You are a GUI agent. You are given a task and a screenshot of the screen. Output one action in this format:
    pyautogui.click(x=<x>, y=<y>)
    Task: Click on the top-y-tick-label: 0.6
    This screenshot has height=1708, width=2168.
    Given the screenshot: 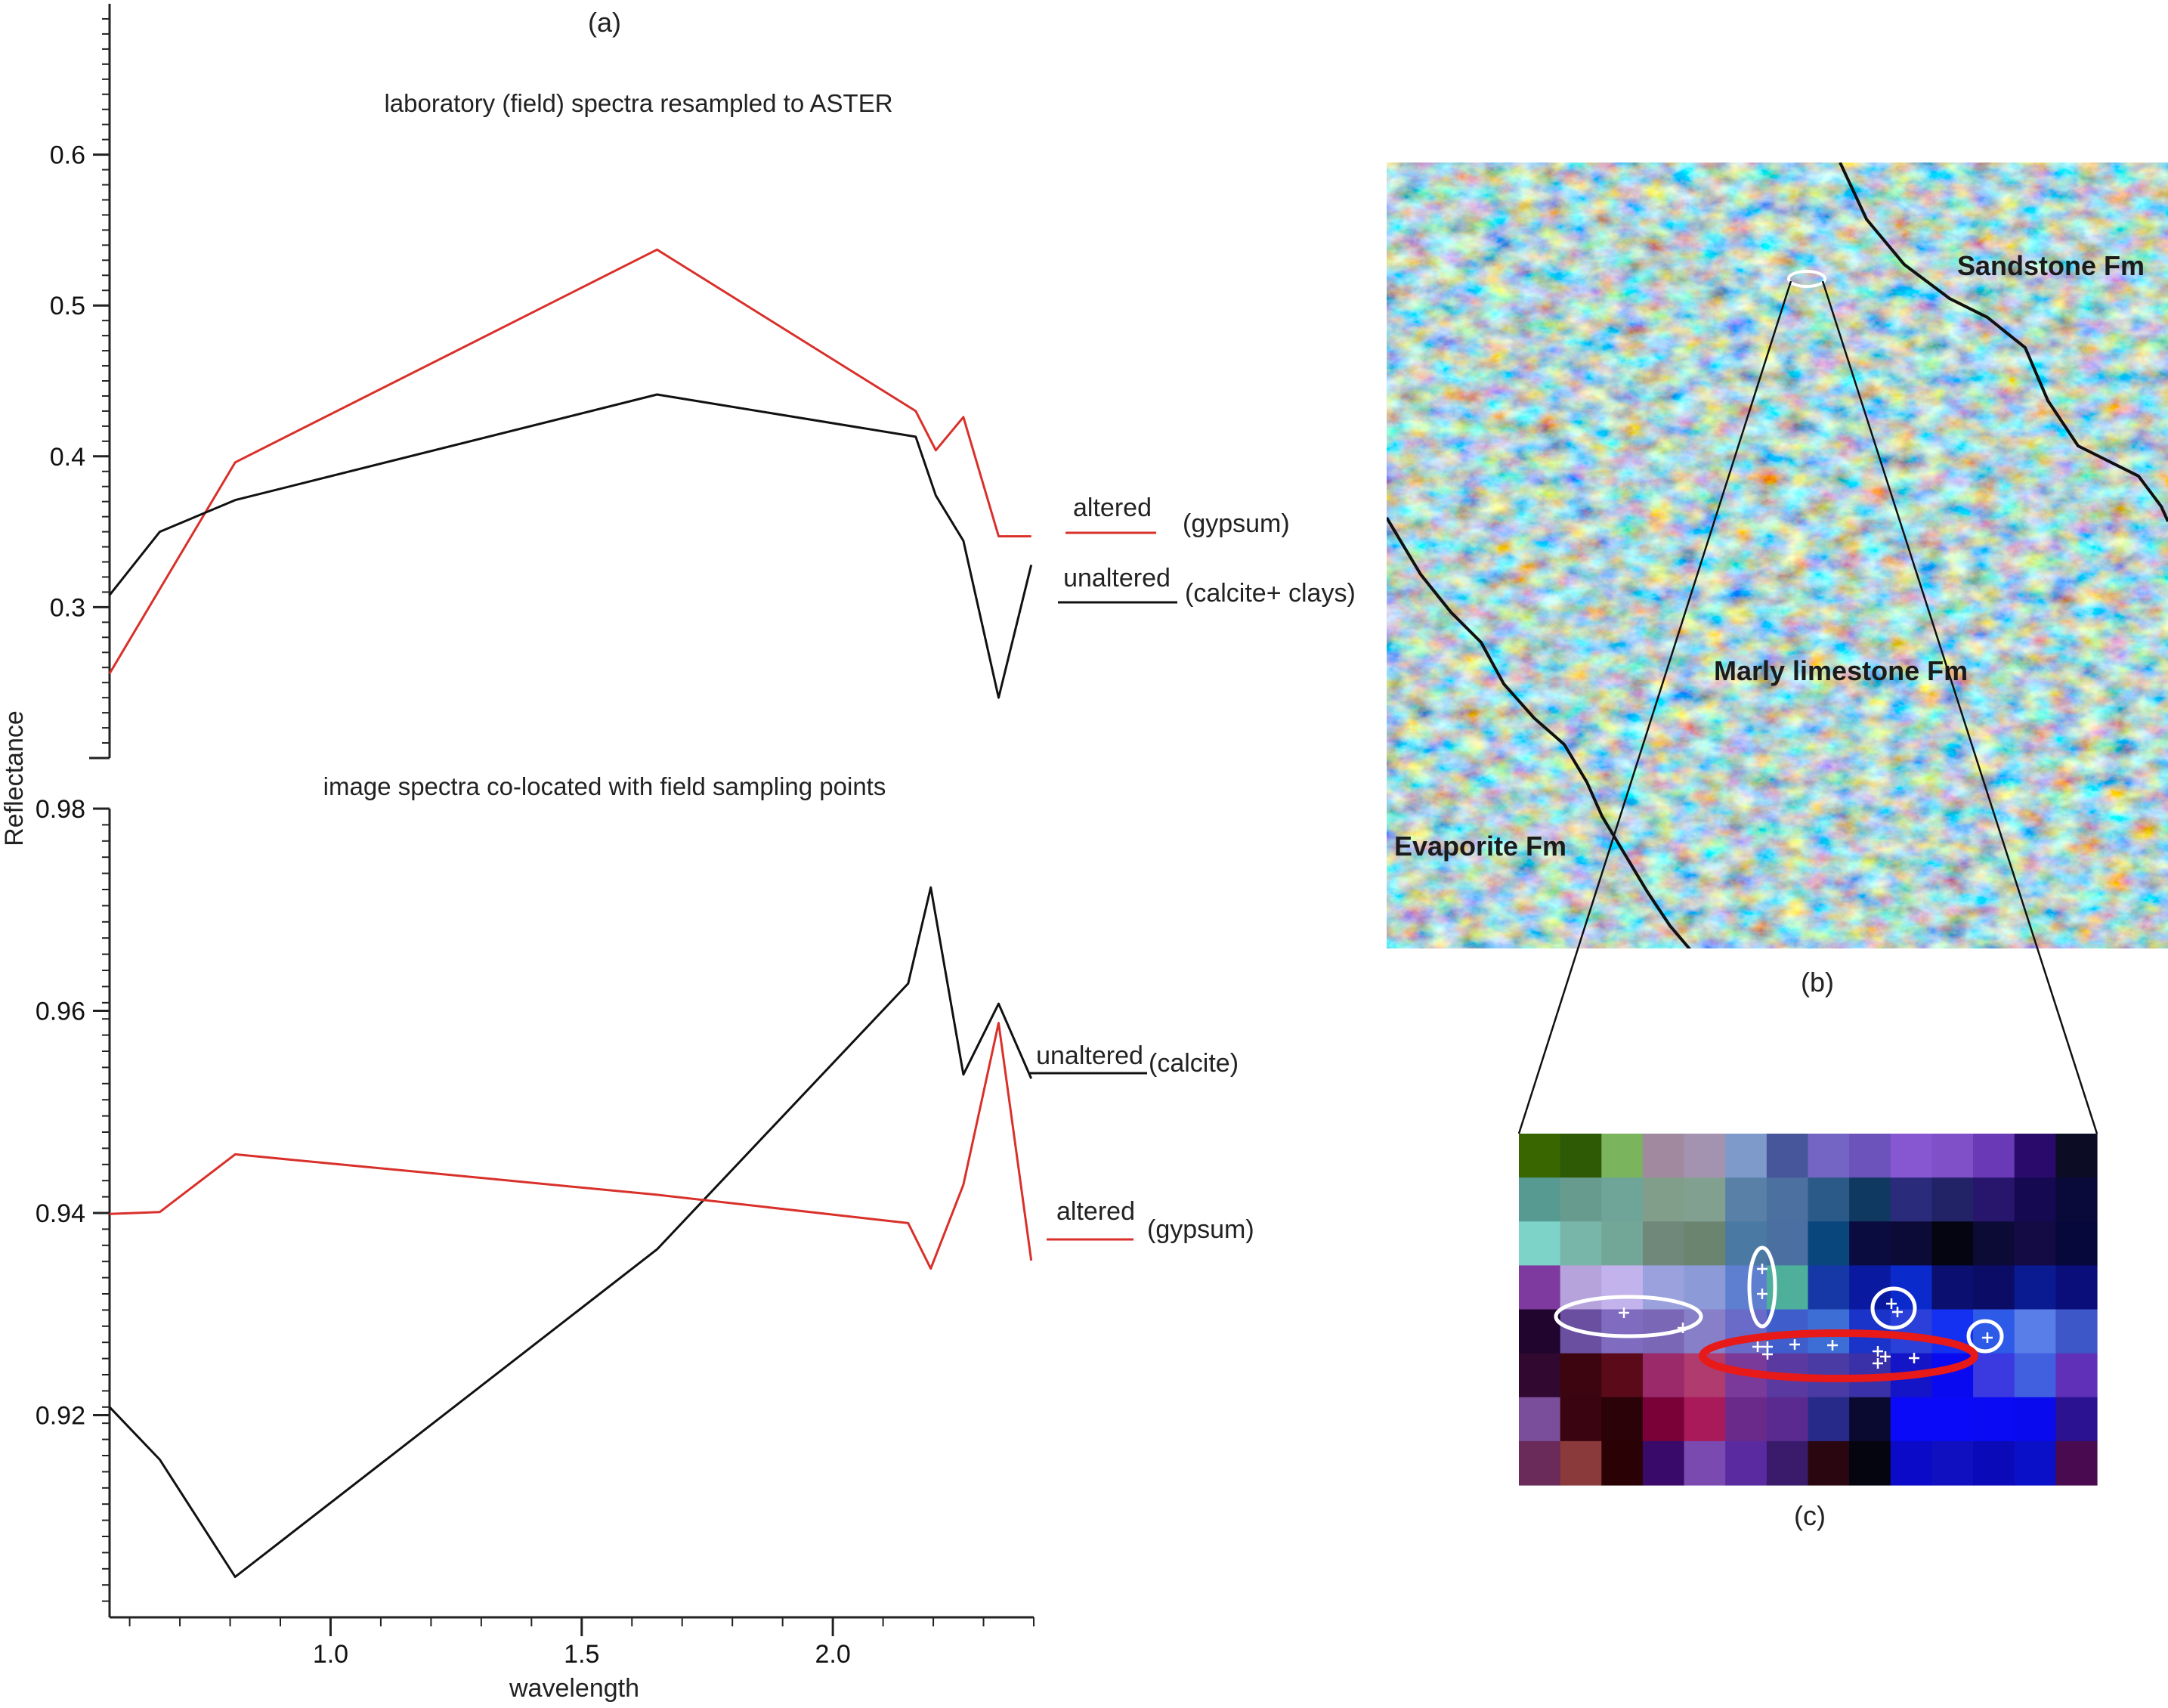 What is the action you would take?
    pyautogui.click(x=67, y=155)
    